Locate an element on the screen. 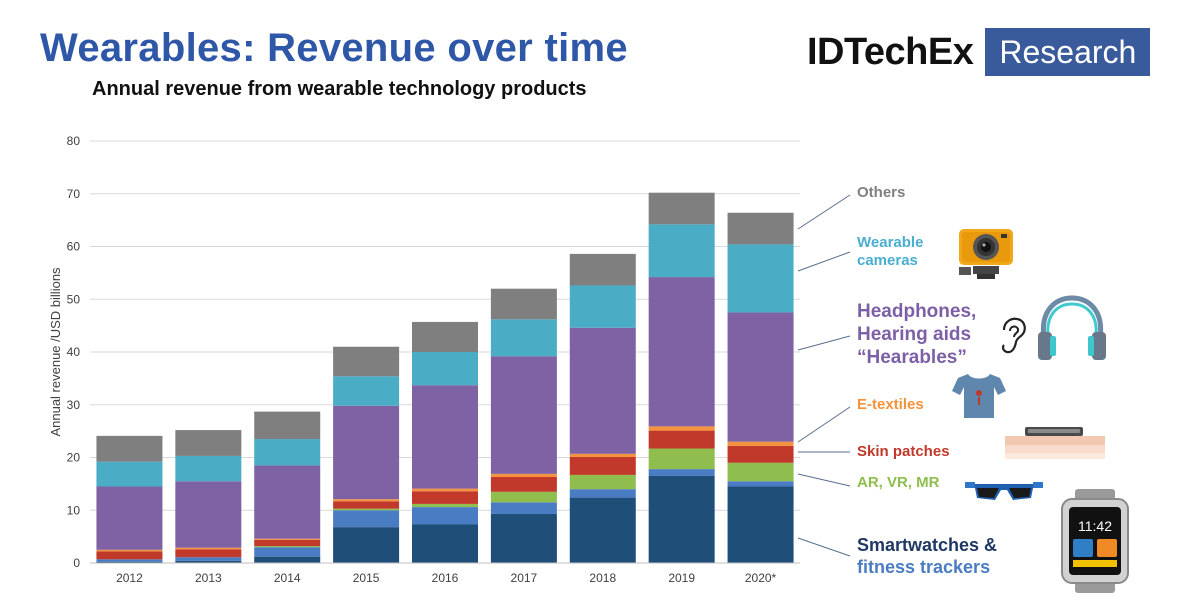 The width and height of the screenshot is (1200, 615). legend-hearables: Headphones, Hearing aids “Hearables” is located at coordinates (916, 335).